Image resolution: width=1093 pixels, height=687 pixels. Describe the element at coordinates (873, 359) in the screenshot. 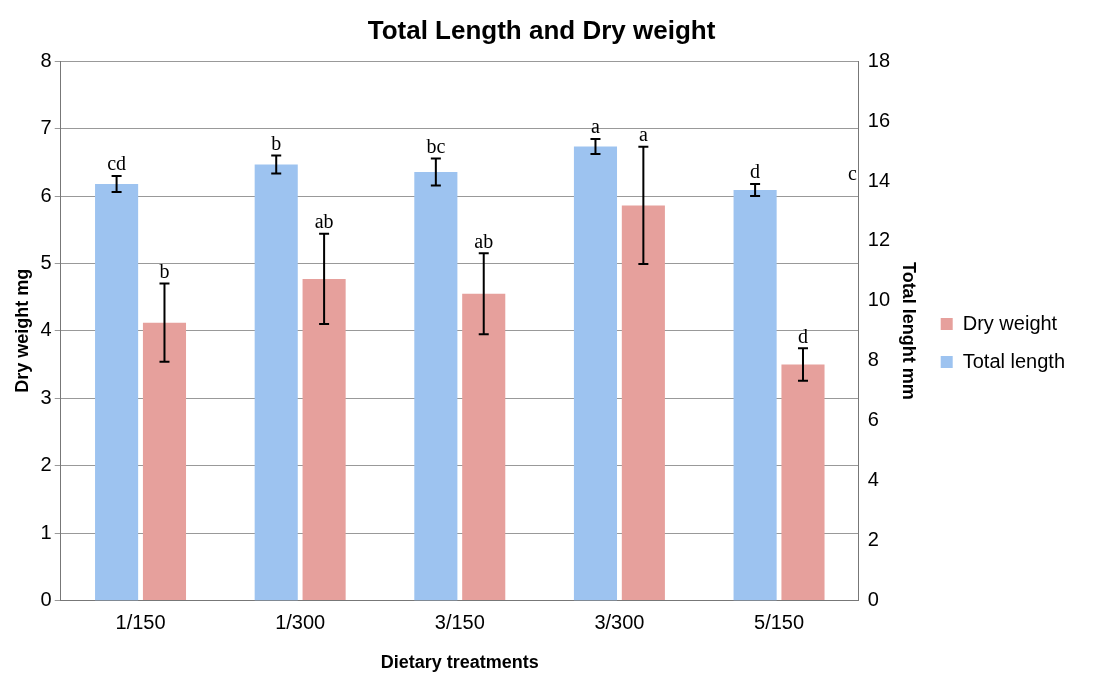

I see `y2-tick-label: 8` at that location.